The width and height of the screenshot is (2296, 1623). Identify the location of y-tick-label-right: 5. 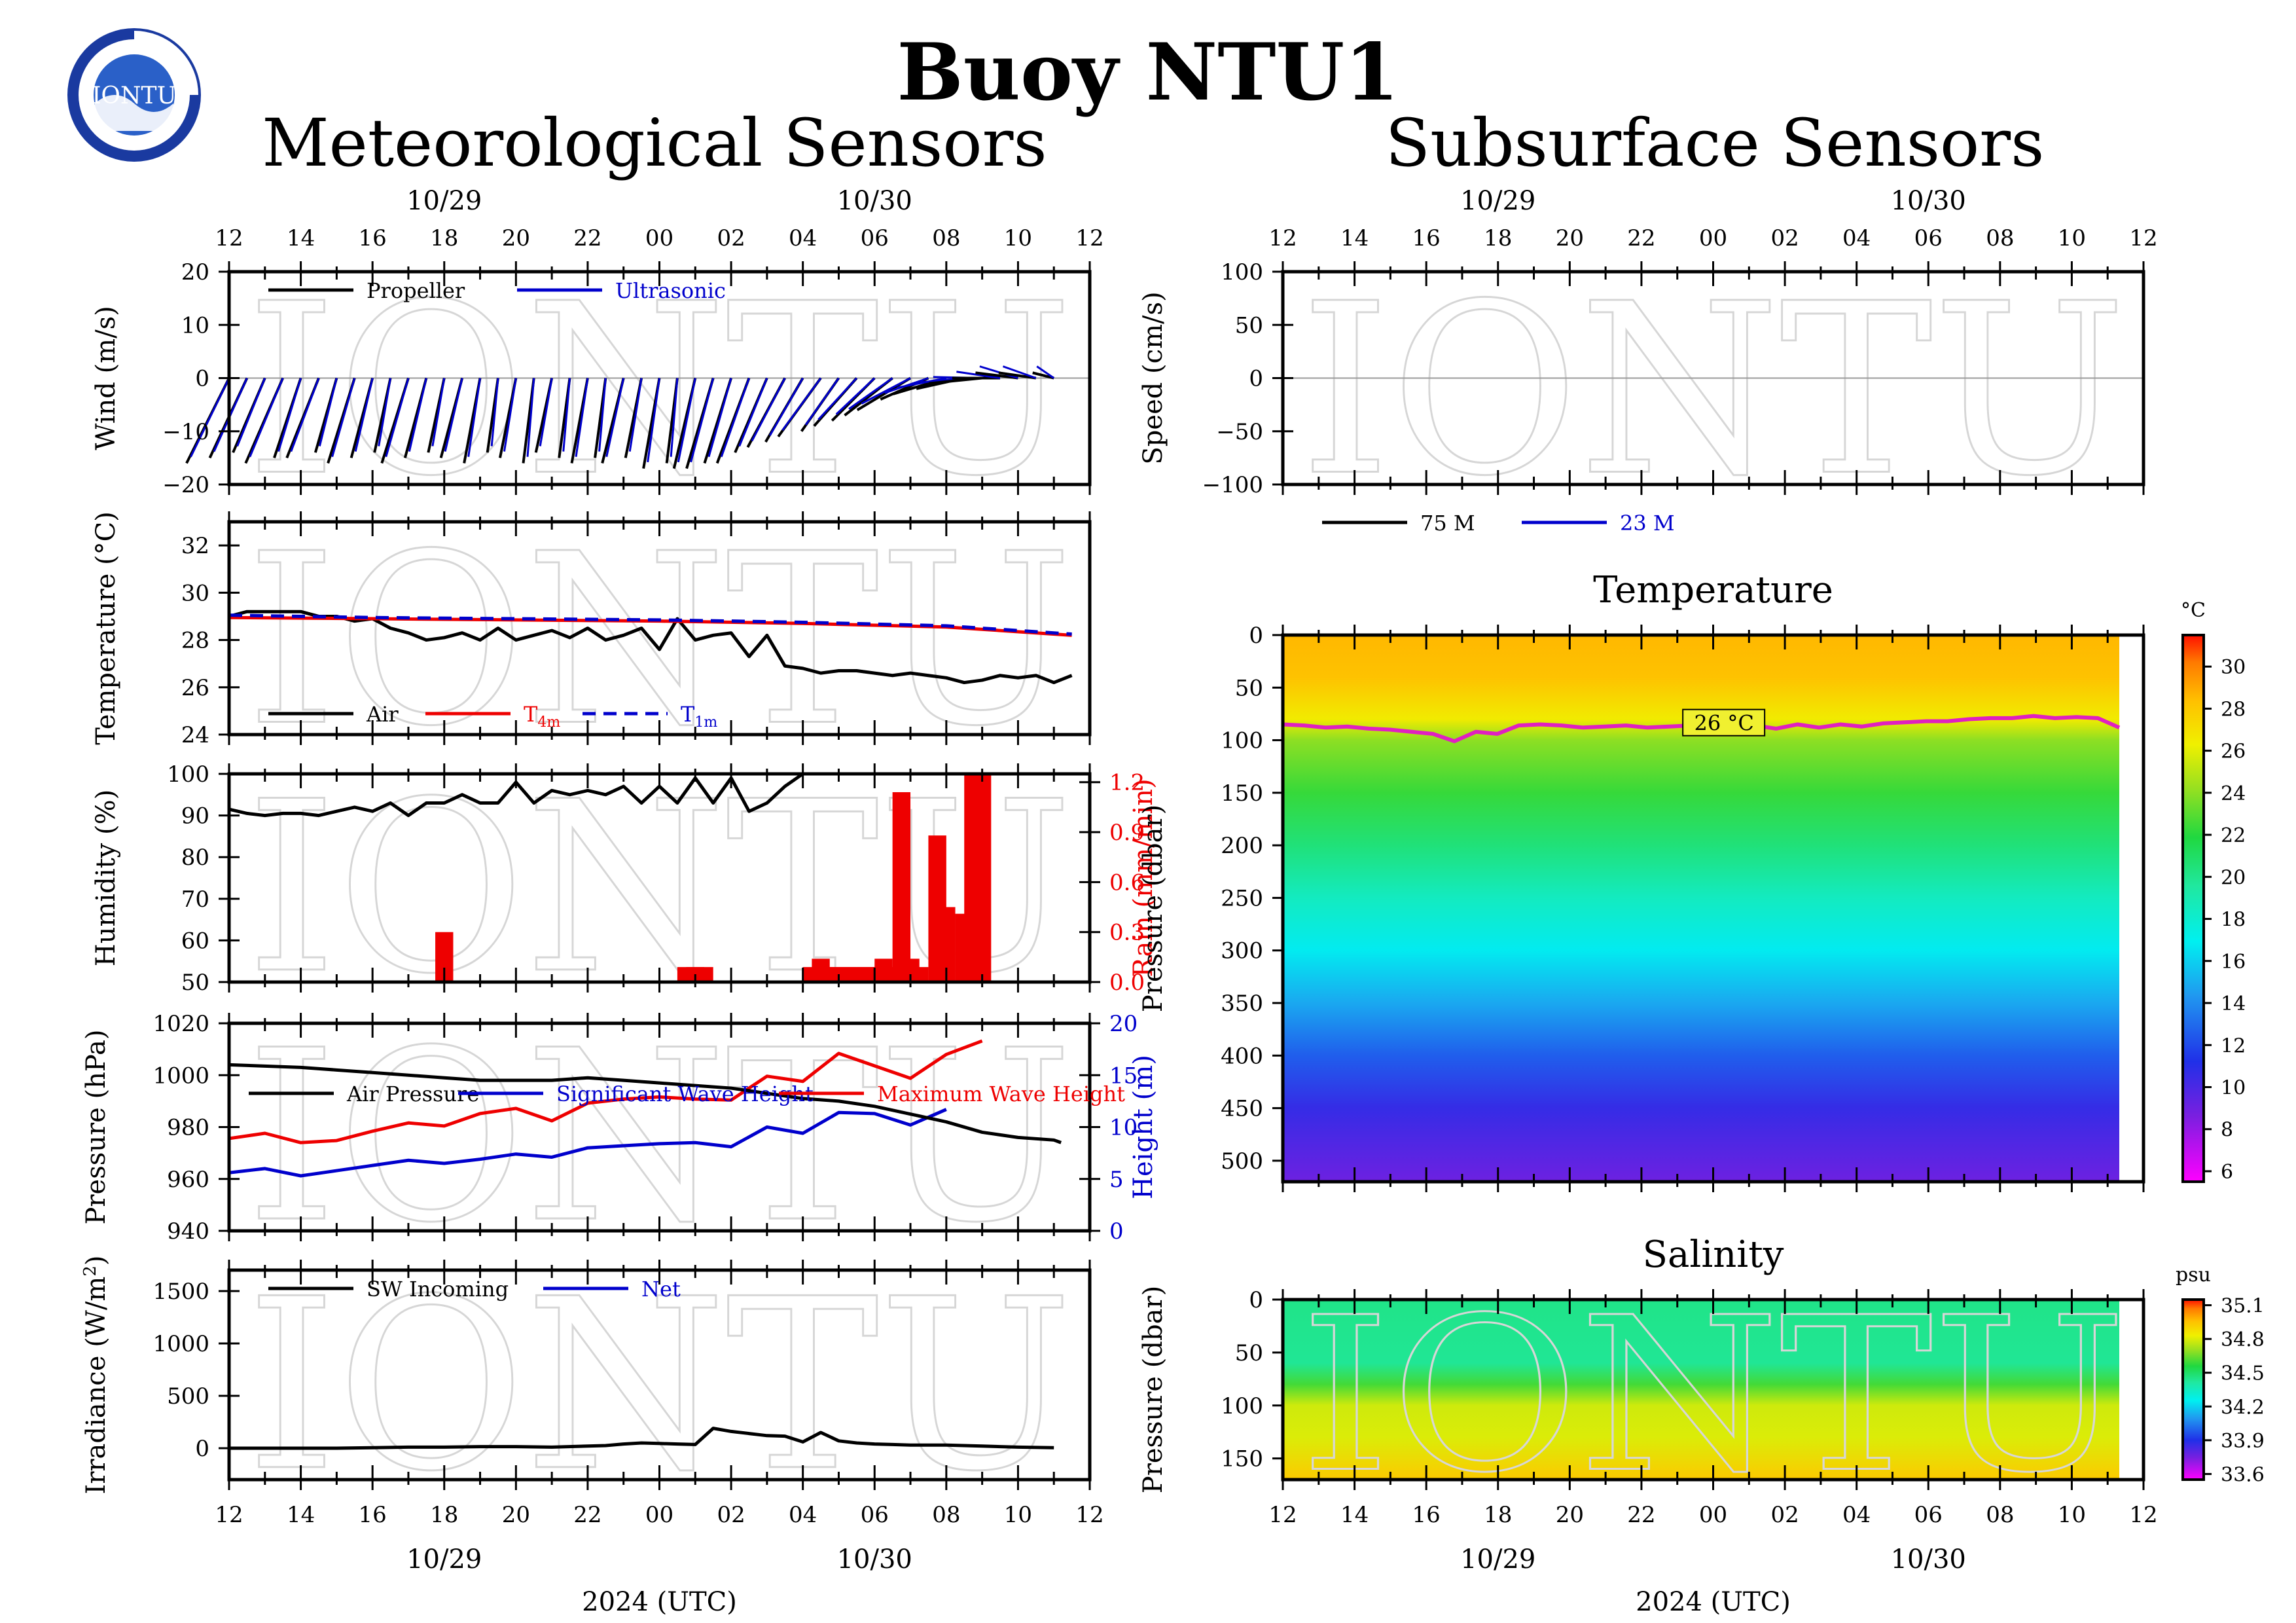
(1116, 1180).